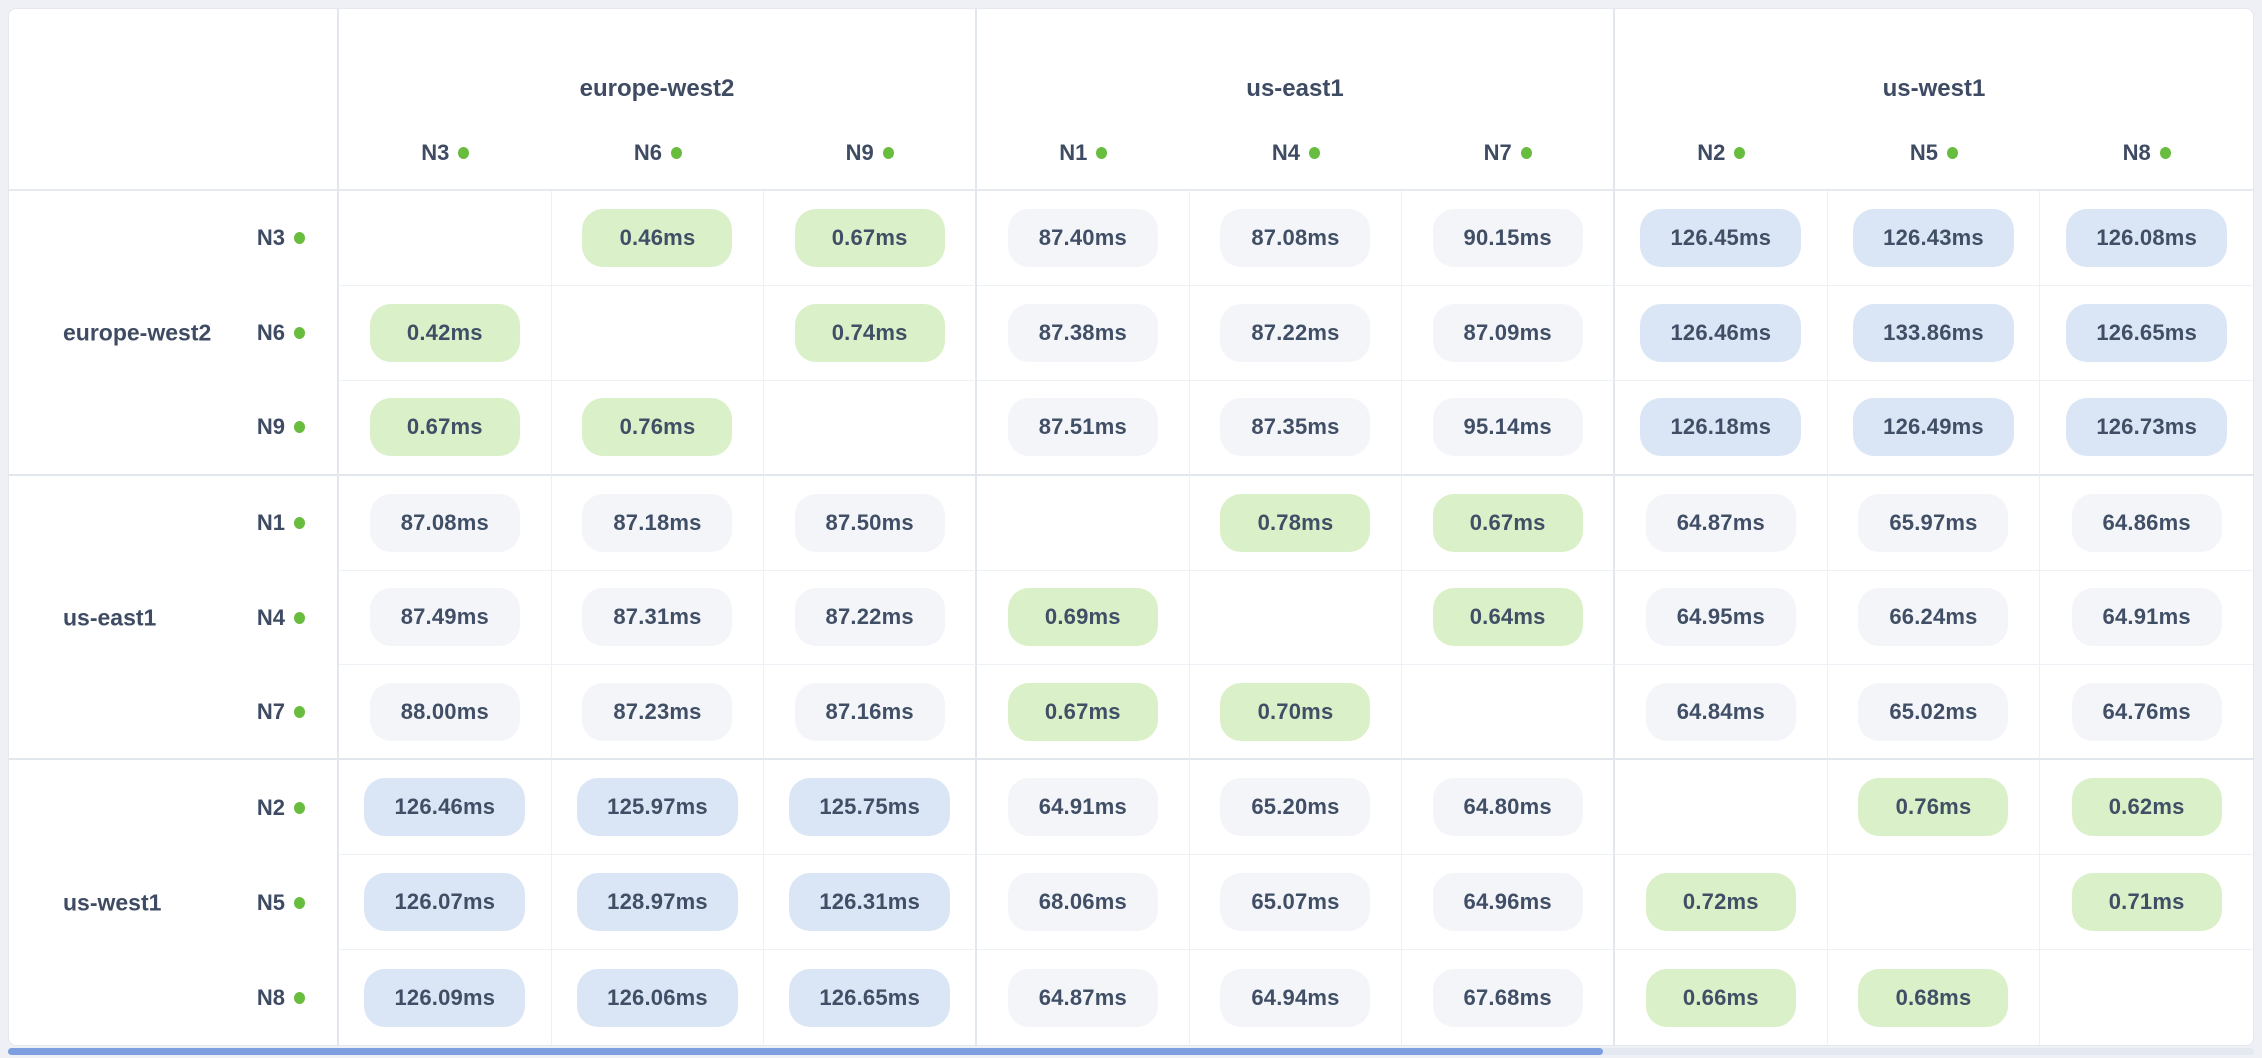  What do you see at coordinates (1507, 807) in the screenshot?
I see `latency-pill: 64.80ms` at bounding box center [1507, 807].